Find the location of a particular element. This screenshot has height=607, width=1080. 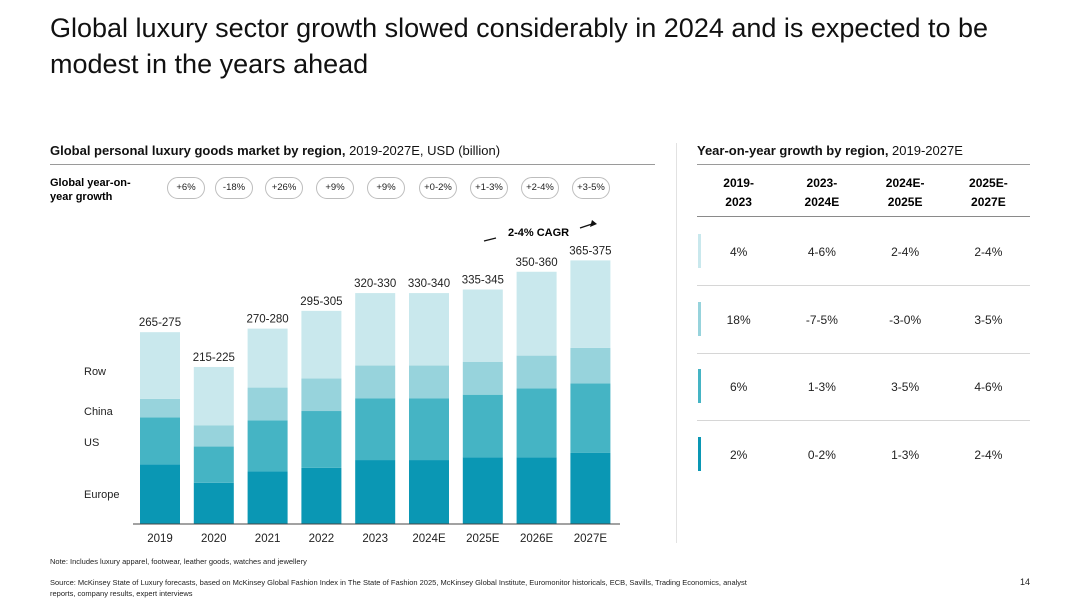

bar-segment-row-2025e is located at coordinates (482, 325).